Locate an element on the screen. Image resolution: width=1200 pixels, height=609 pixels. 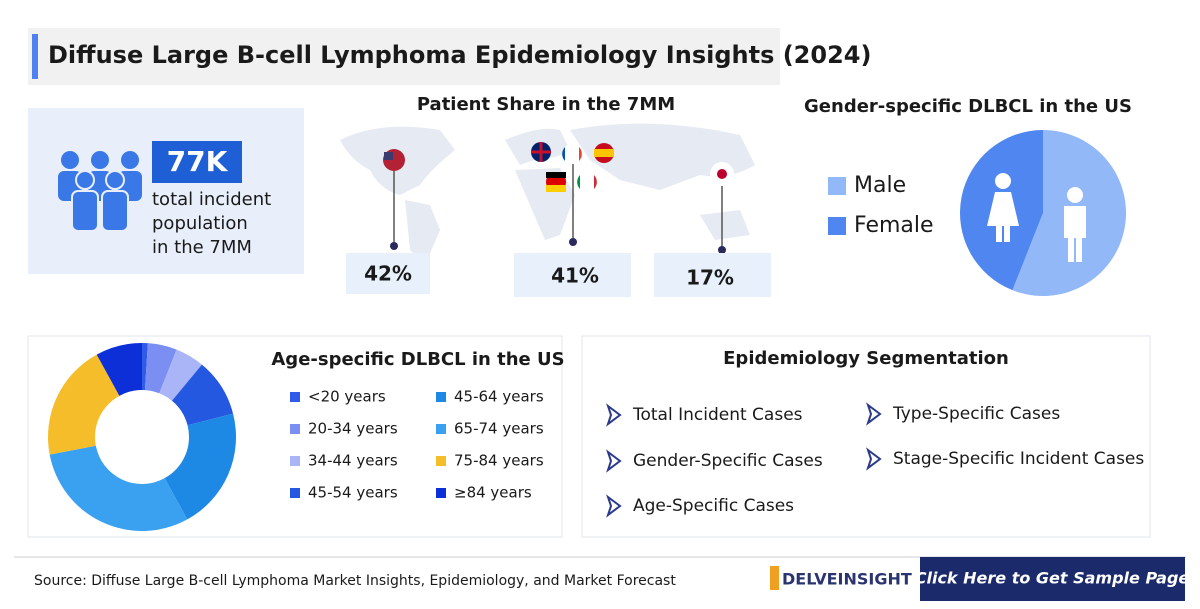
title-bar is located at coordinates (35, 56).